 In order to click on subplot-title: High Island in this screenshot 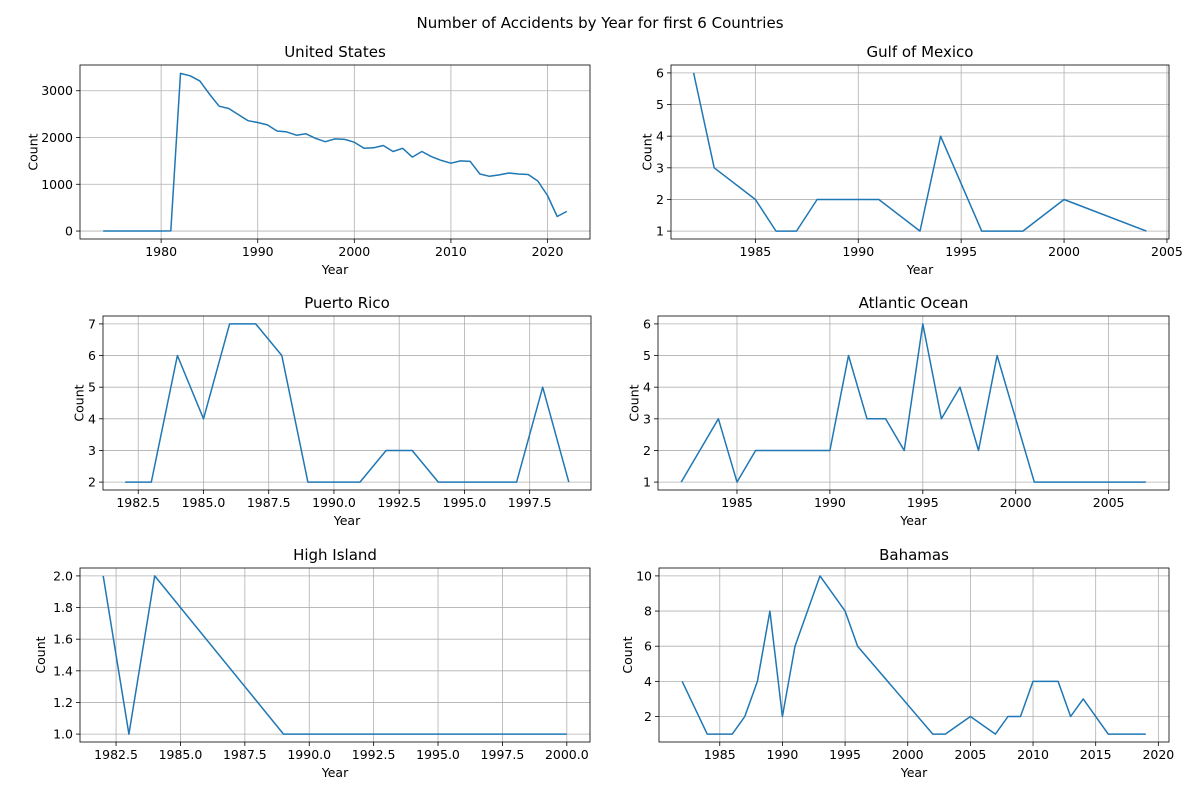, I will do `click(335, 555)`.